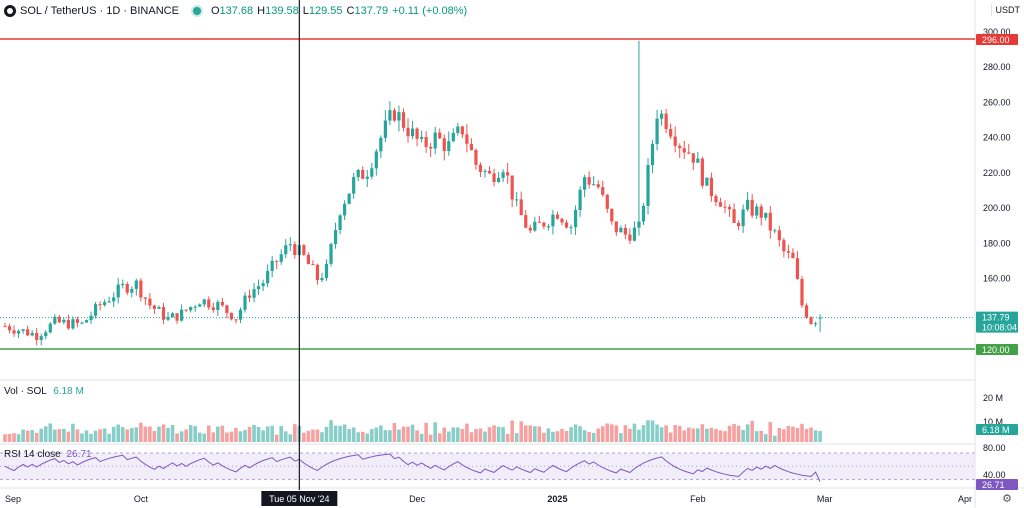 The image size is (1024, 508). What do you see at coordinates (215, 11) in the screenshot?
I see `open-label: O` at bounding box center [215, 11].